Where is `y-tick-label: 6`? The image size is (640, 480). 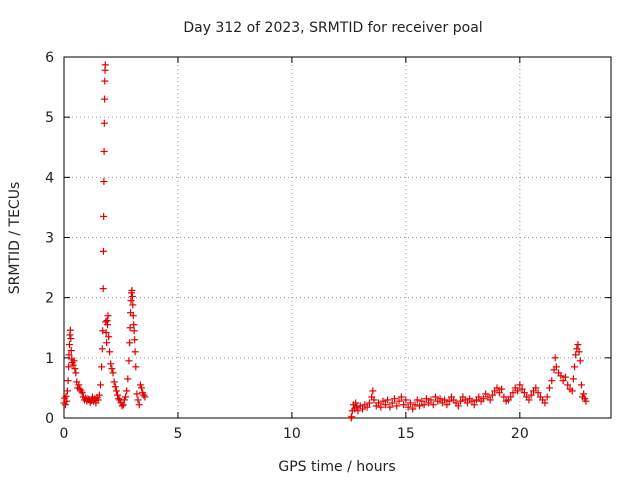
y-tick-label: 6 is located at coordinates (49, 58).